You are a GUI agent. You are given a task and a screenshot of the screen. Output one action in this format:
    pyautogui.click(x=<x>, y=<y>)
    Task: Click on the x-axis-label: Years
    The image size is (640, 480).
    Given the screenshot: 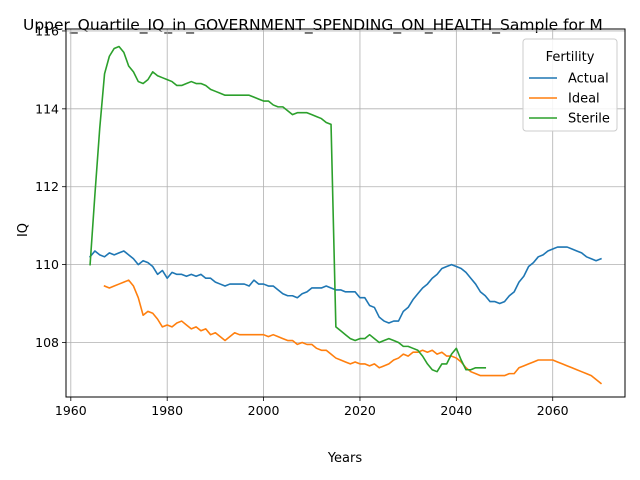 What is the action you would take?
    pyautogui.click(x=345, y=458)
    